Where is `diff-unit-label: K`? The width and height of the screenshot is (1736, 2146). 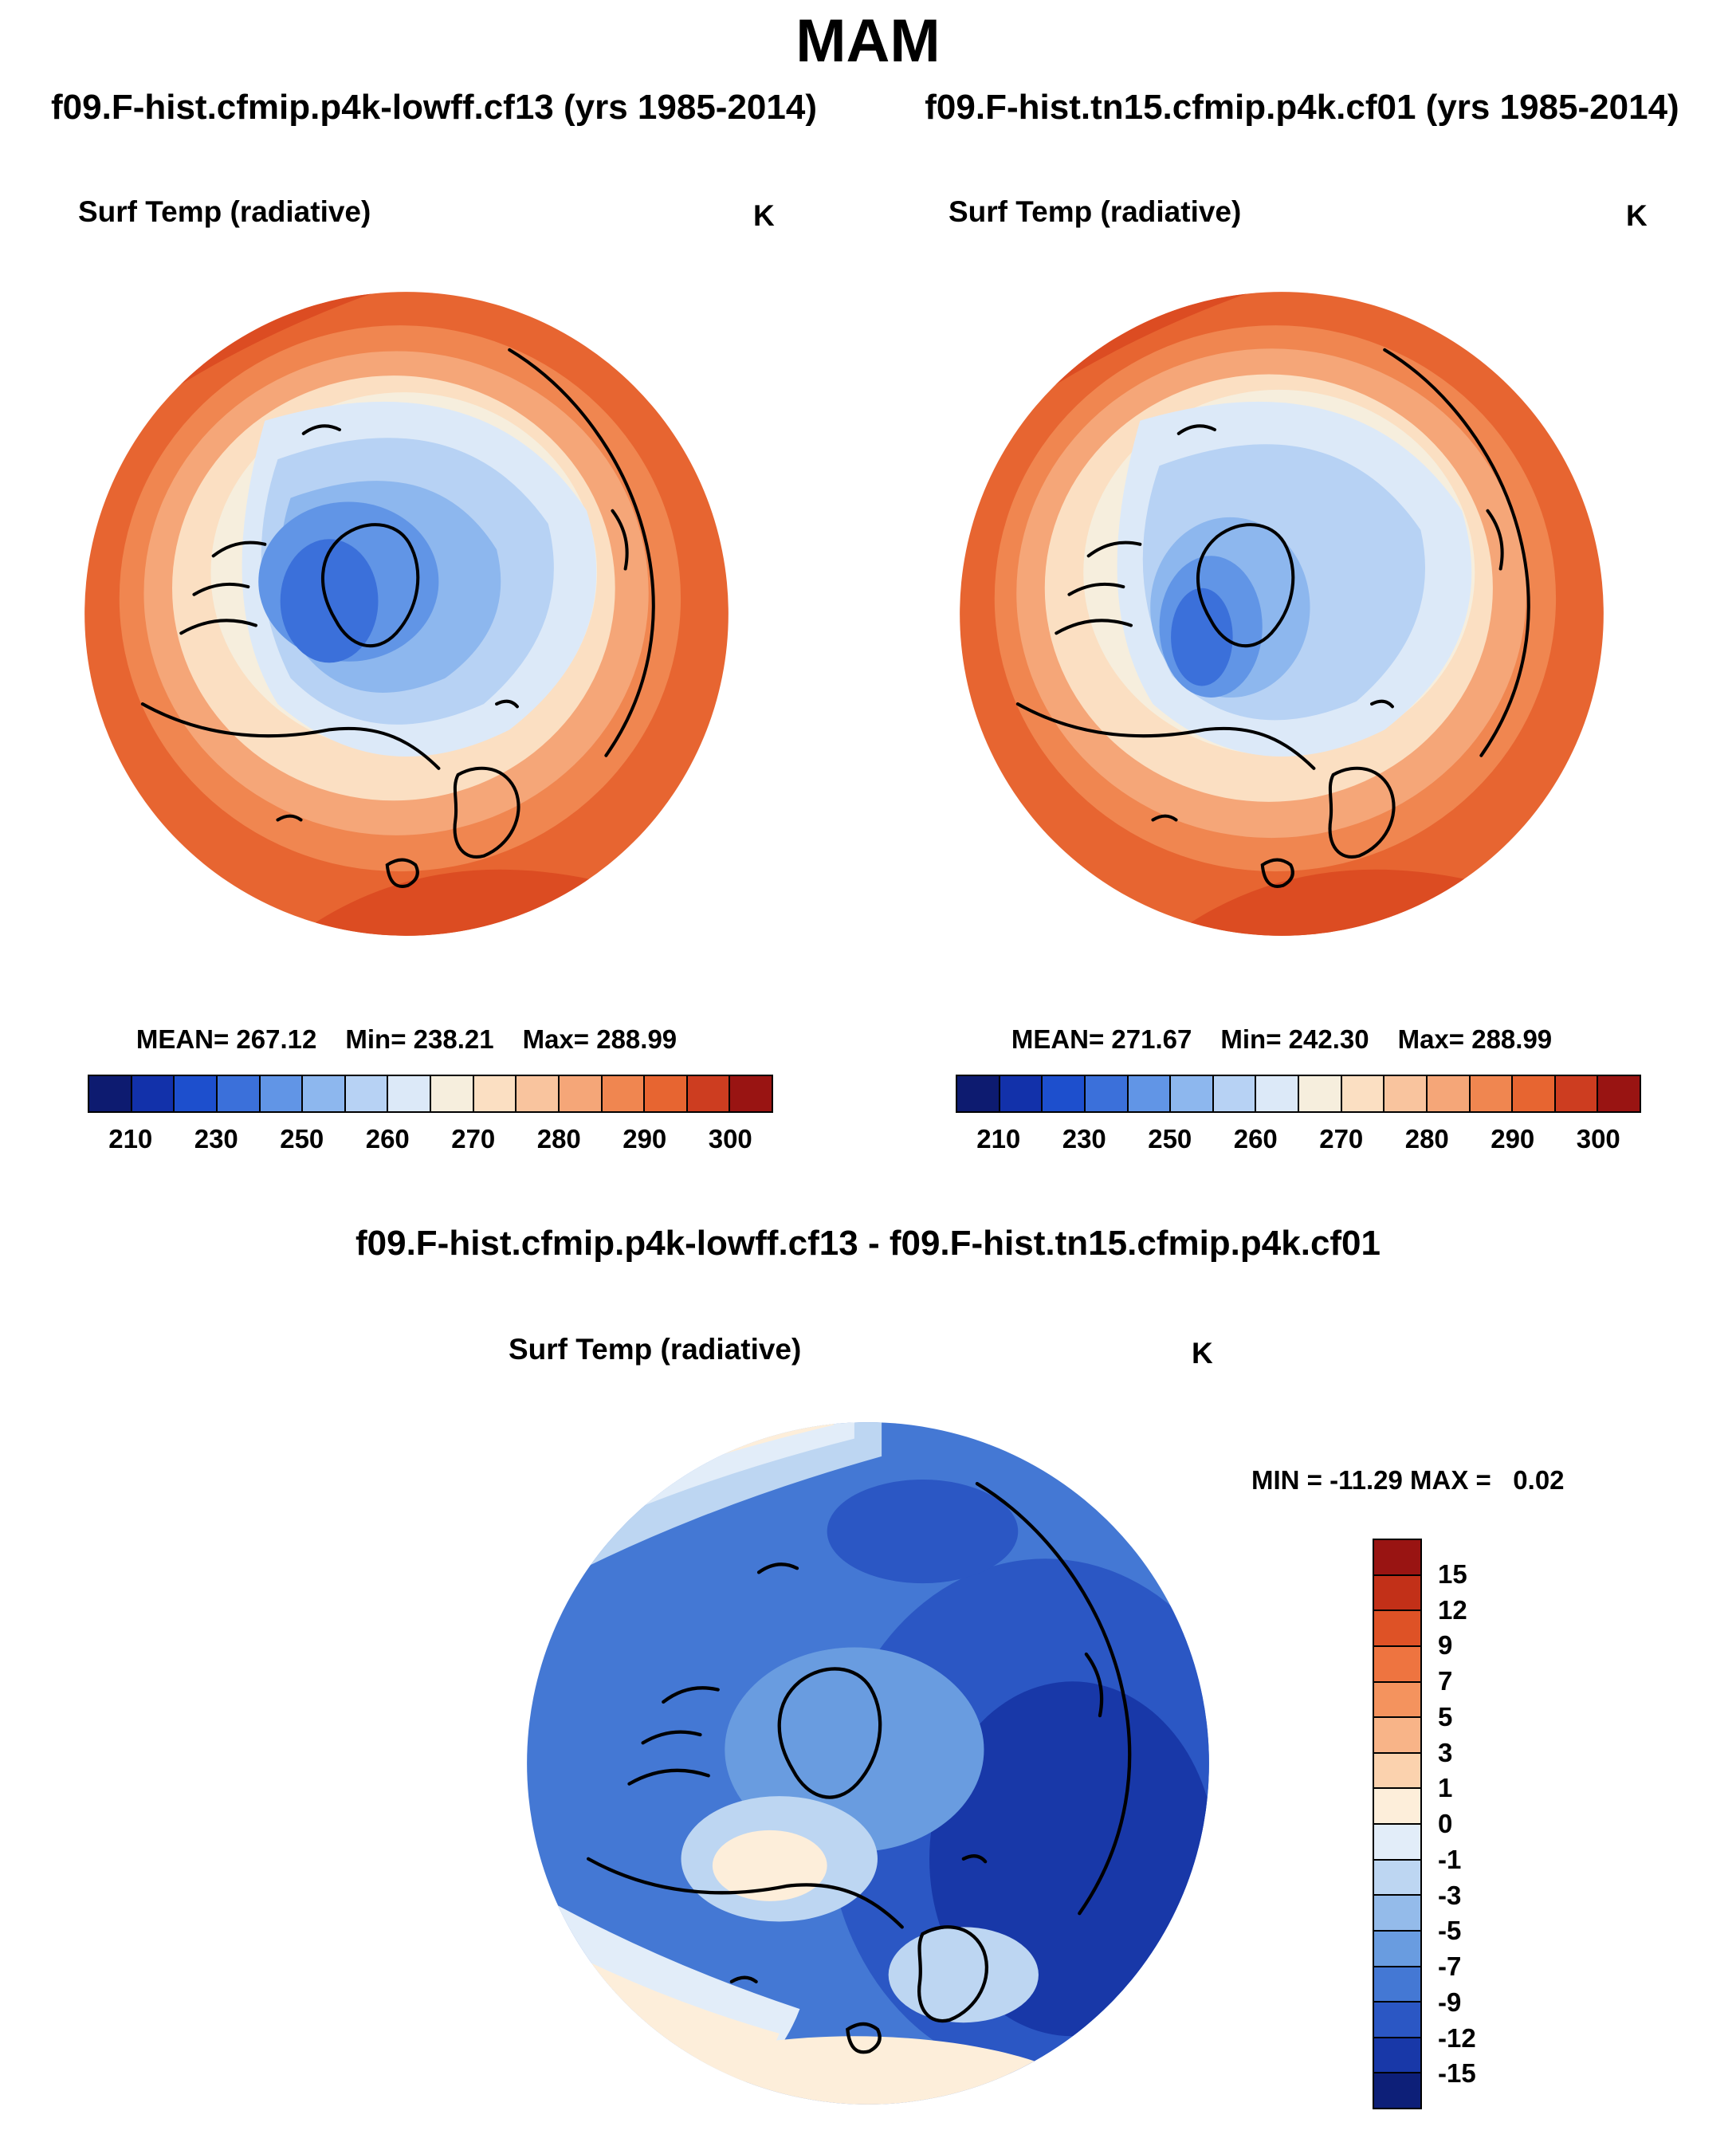
diff-unit-label: K is located at coordinates (1202, 1353).